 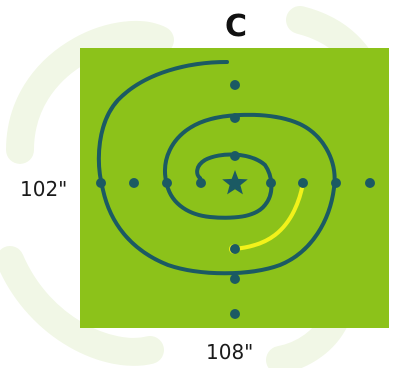 What do you see at coordinates (230, 352) in the screenshot?
I see `width-label: 108"` at bounding box center [230, 352].